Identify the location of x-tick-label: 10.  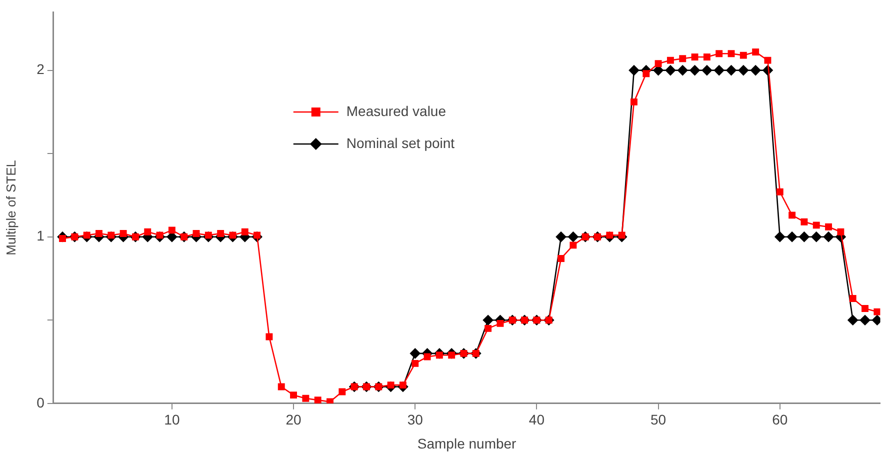
(172, 420).